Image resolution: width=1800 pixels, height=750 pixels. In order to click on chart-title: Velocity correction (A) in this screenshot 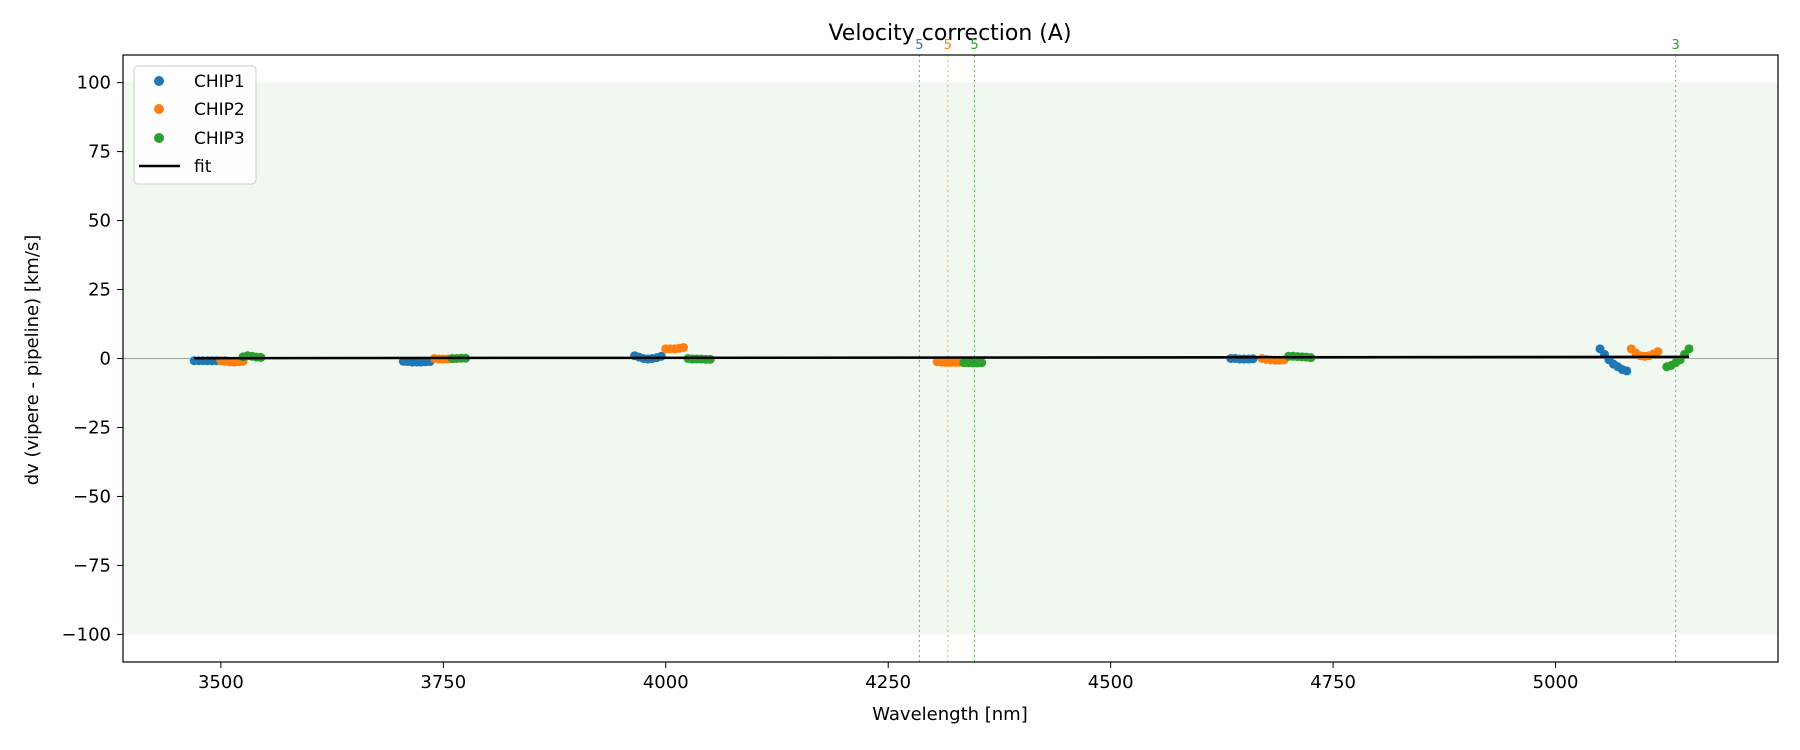, I will do `click(949, 33)`.